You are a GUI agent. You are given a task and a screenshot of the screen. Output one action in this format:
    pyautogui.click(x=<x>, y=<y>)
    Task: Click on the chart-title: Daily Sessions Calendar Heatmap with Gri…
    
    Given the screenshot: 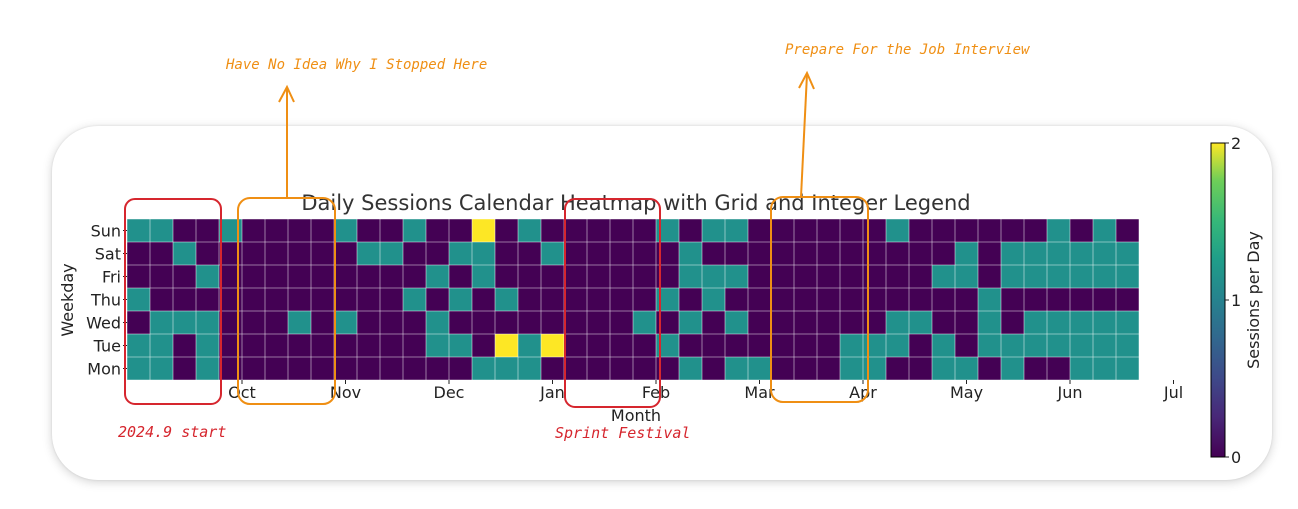 What is the action you would take?
    pyautogui.click(x=635, y=203)
    